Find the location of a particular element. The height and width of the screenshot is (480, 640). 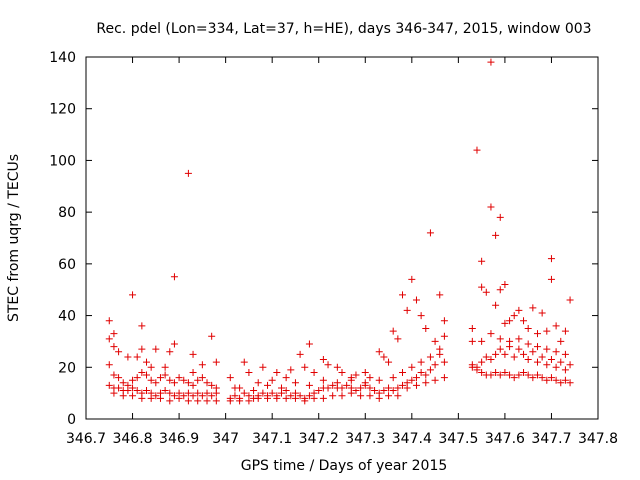

x-tick-label: 347.5 is located at coordinates (458, 439).